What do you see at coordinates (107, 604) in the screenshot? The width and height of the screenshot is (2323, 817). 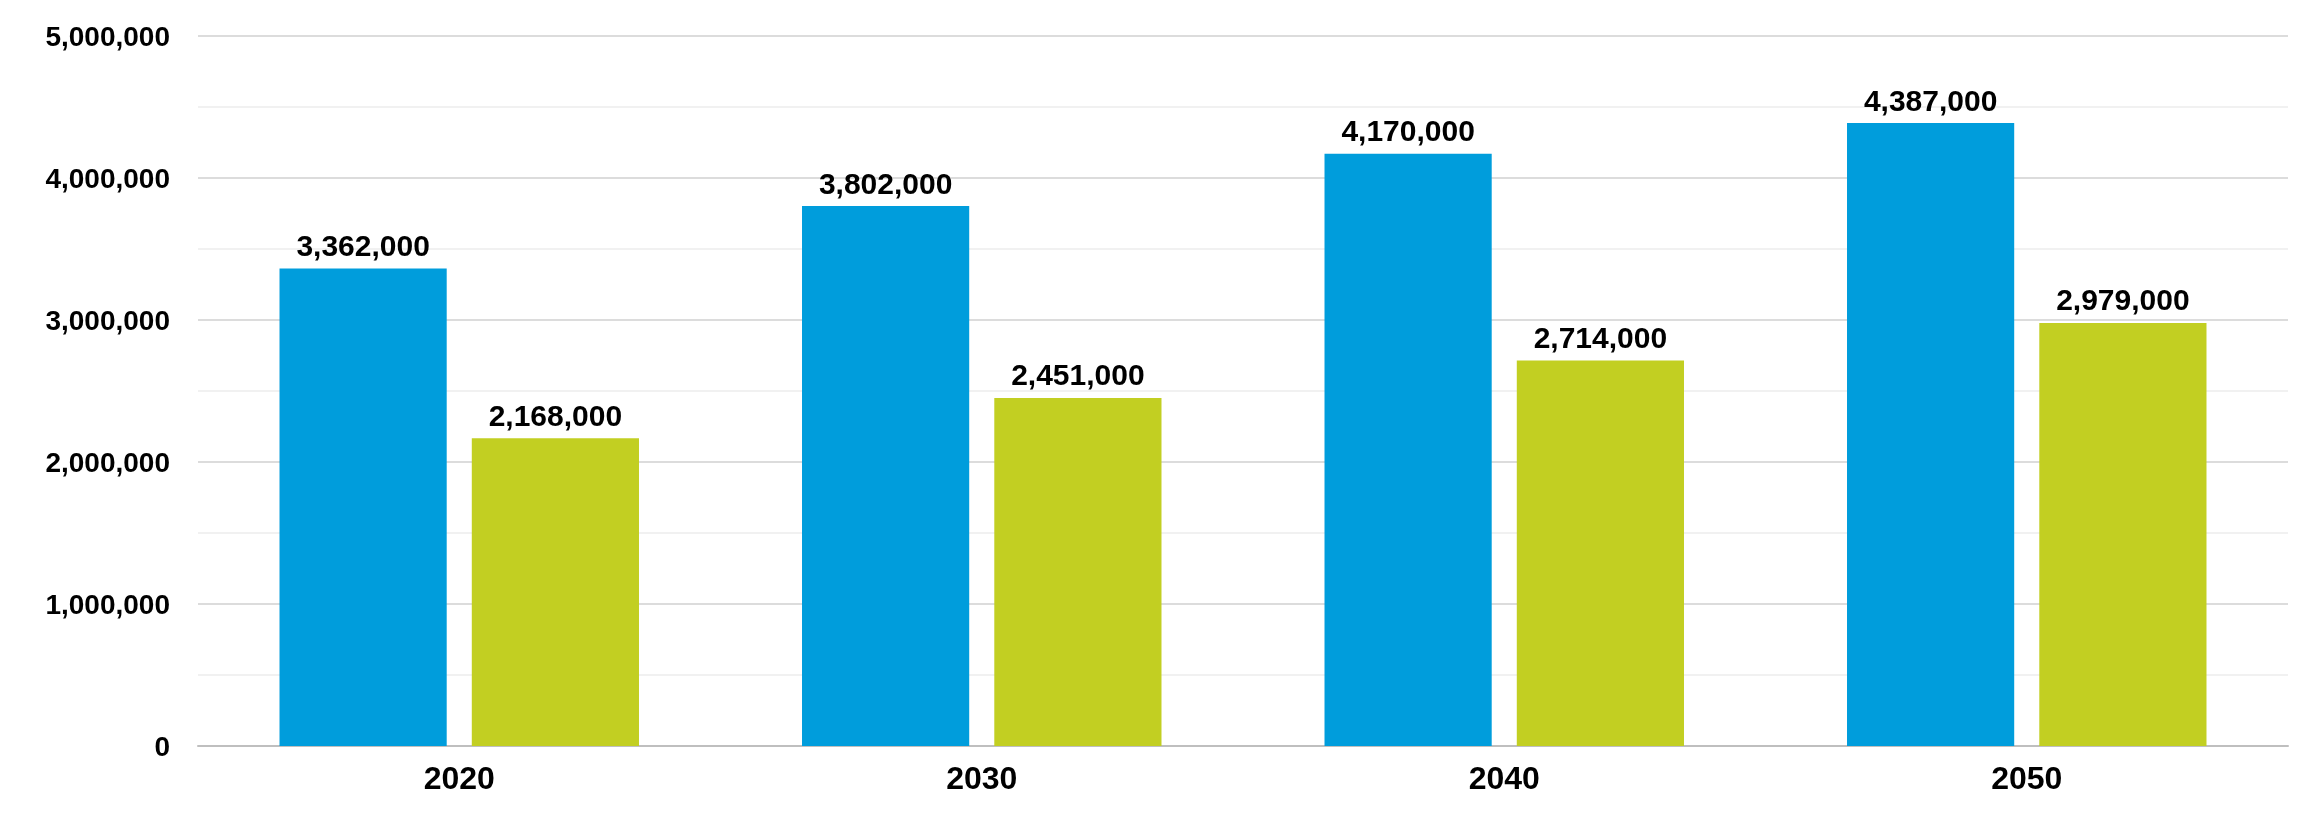 I see `y-tick-label: 1,000,000` at bounding box center [107, 604].